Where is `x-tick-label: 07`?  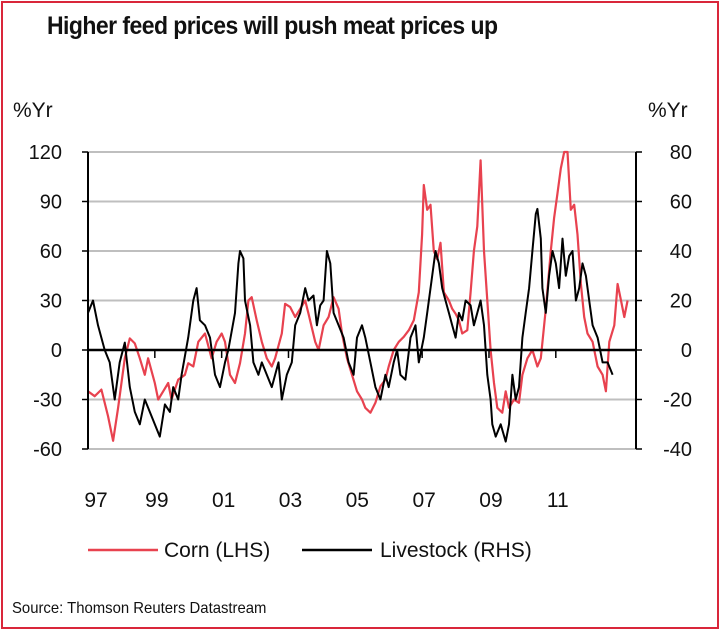
x-tick-label: 07 is located at coordinates (423, 500).